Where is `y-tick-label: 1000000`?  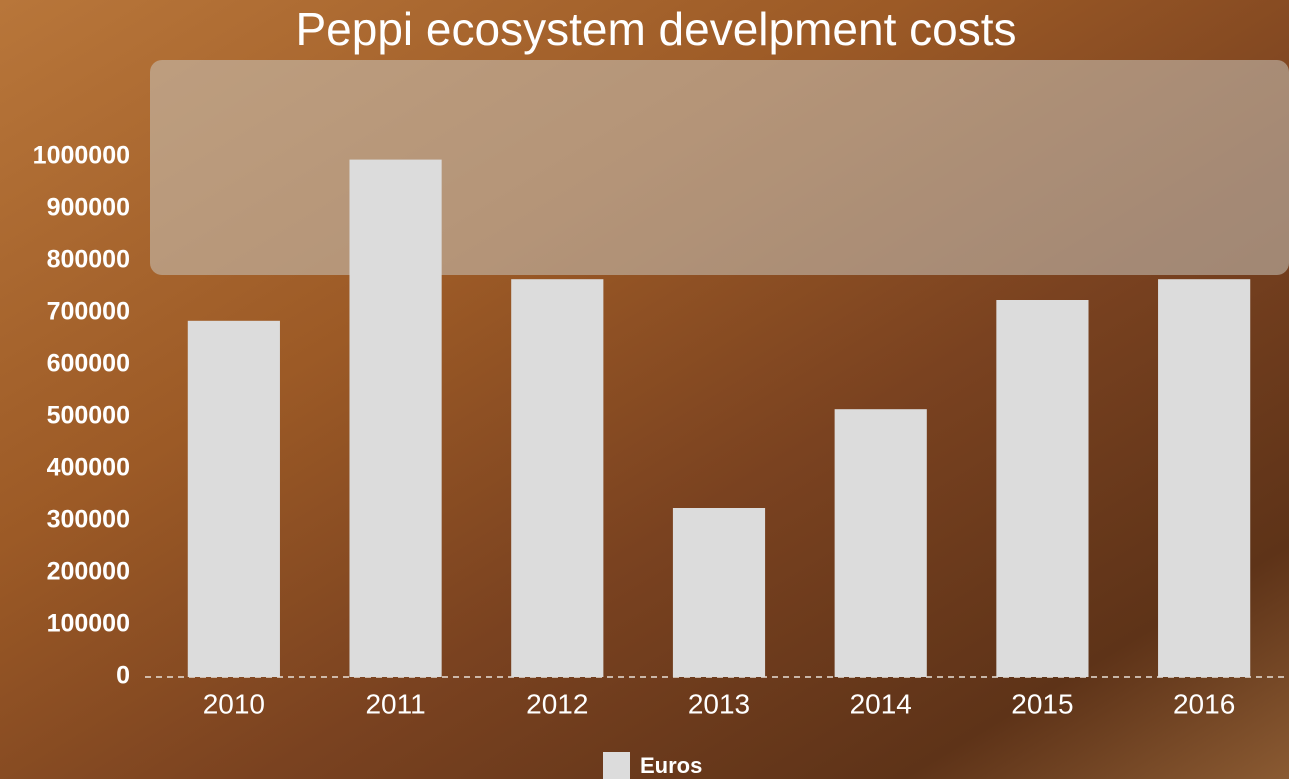 y-tick-label: 1000000 is located at coordinates (81, 156).